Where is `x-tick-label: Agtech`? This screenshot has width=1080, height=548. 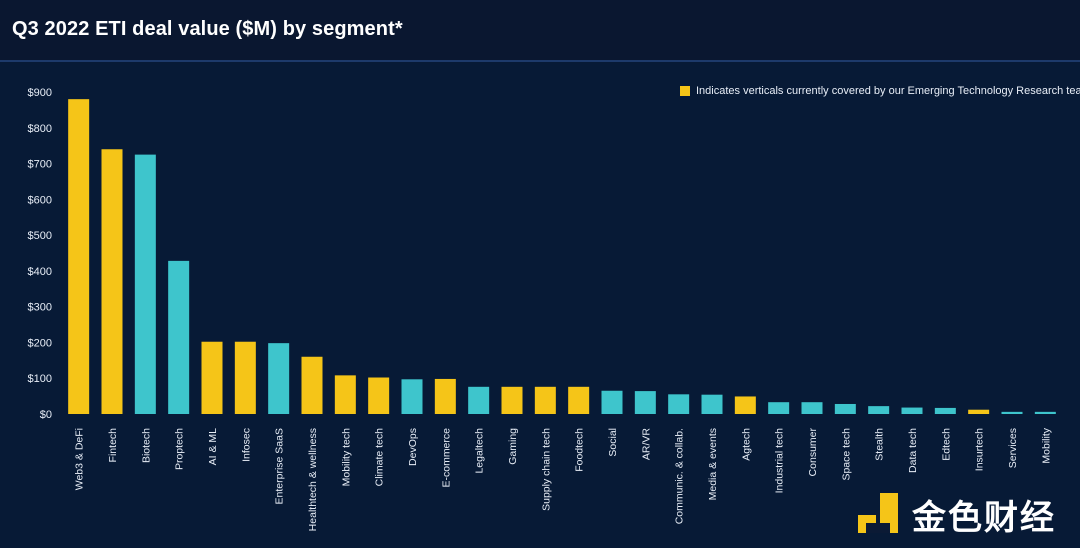
x-tick-label: Agtech is located at coordinates (746, 444).